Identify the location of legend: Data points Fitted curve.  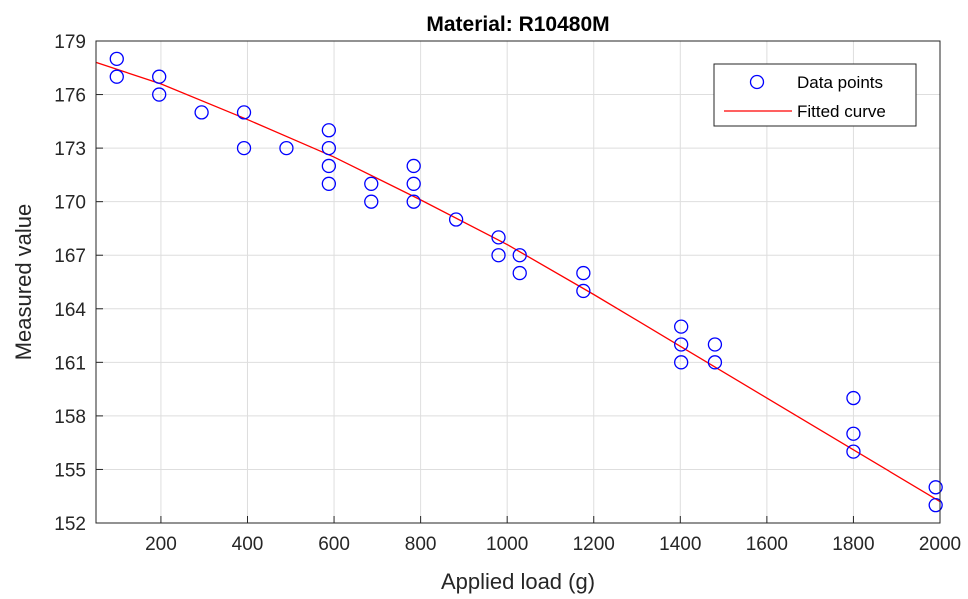
(815, 95).